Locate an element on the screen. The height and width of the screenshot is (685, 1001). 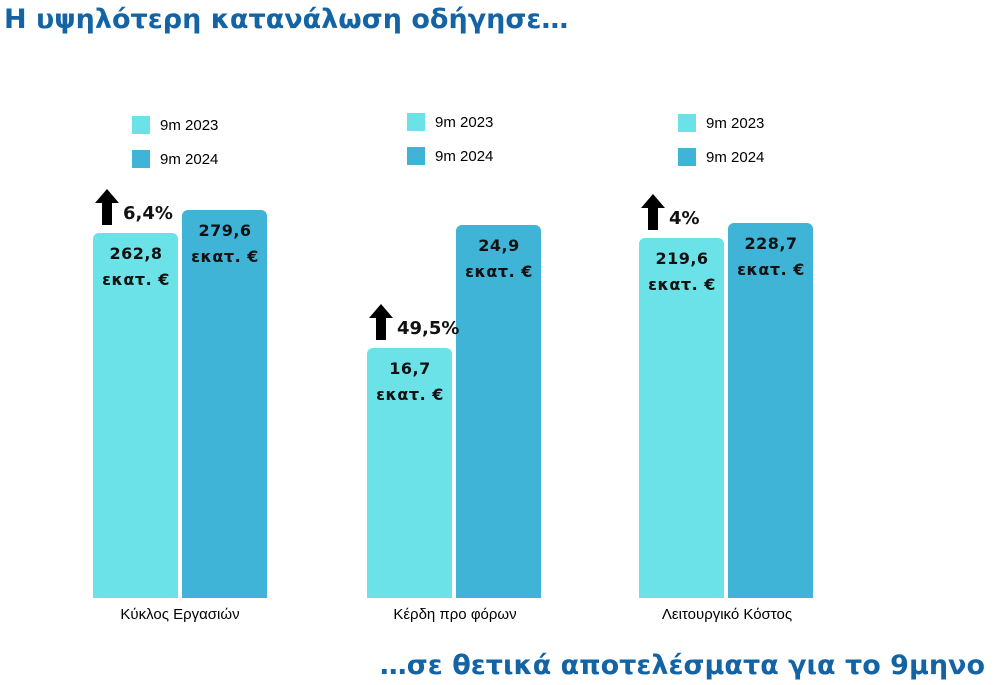
growth-percent: 6,4% is located at coordinates (148, 214).